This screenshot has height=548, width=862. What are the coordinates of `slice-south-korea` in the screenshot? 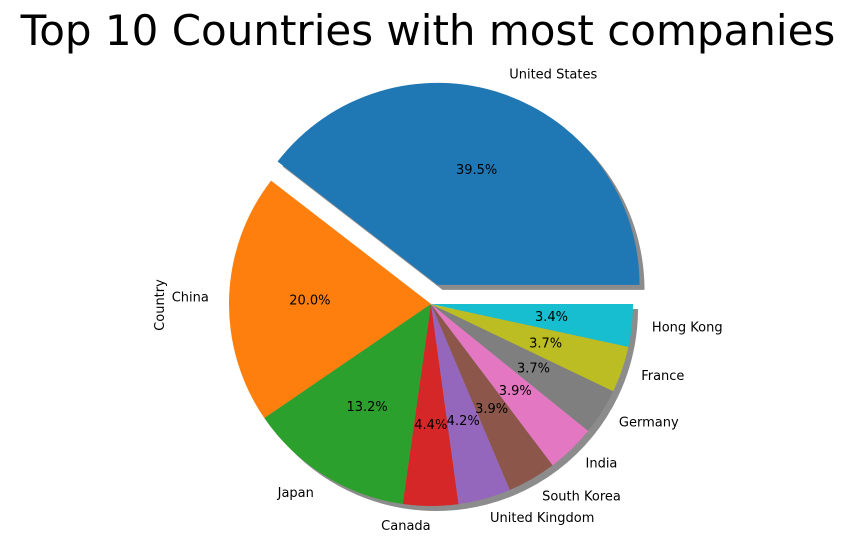 It's located at (492, 397).